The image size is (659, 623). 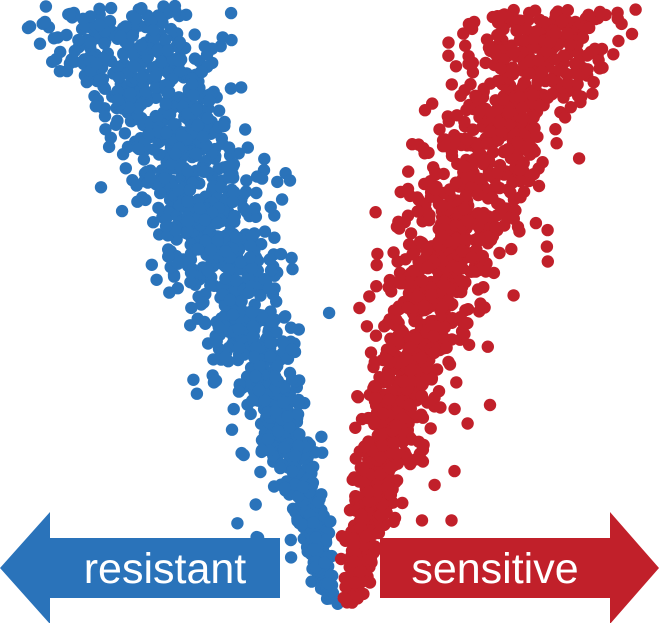 I want to click on resistant-label: resistant, so click(x=165, y=569).